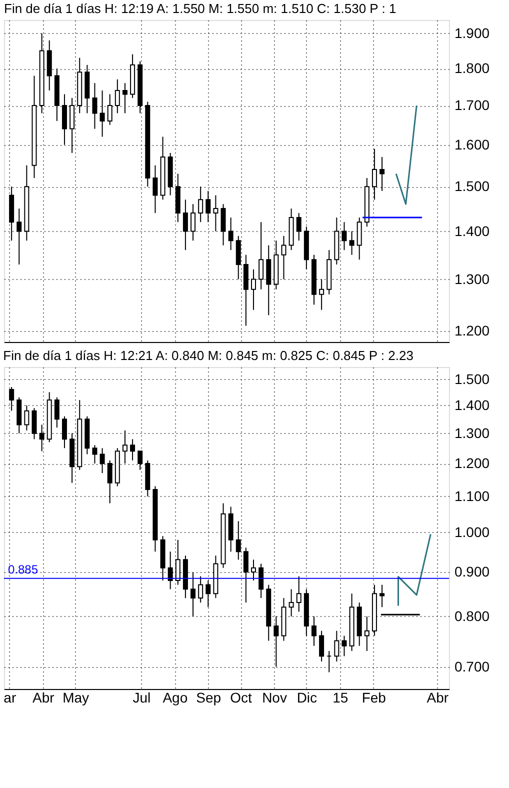 The image size is (509, 788). What do you see at coordinates (472, 496) in the screenshot?
I see `y-tick-label: 1.100` at bounding box center [472, 496].